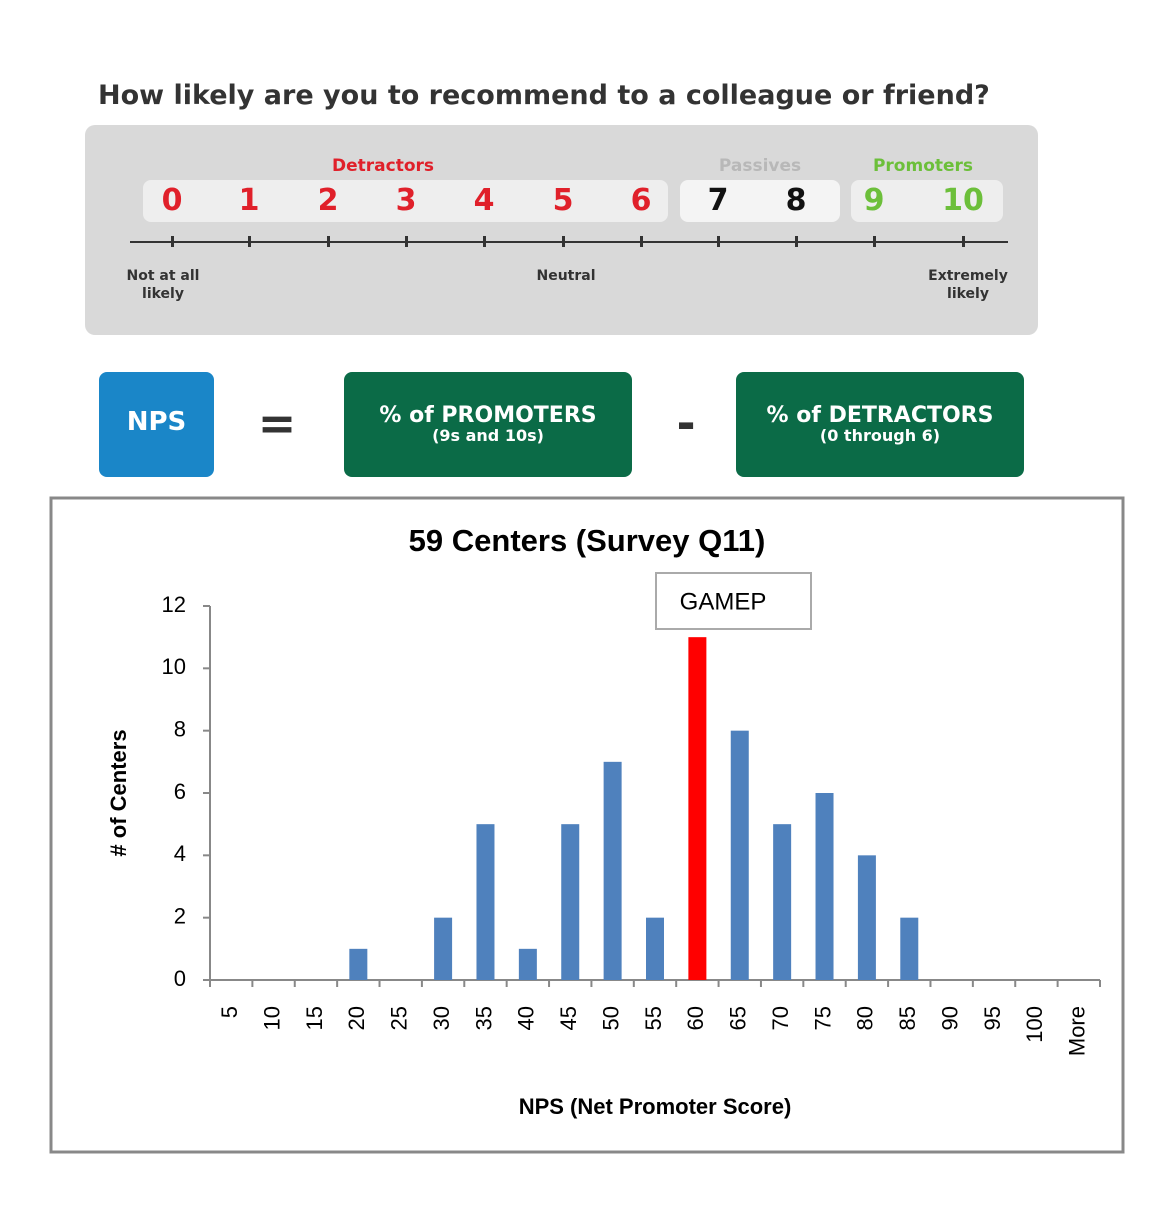  Describe the element at coordinates (174, 666) in the screenshot. I see `y-tick-label: 10` at that location.